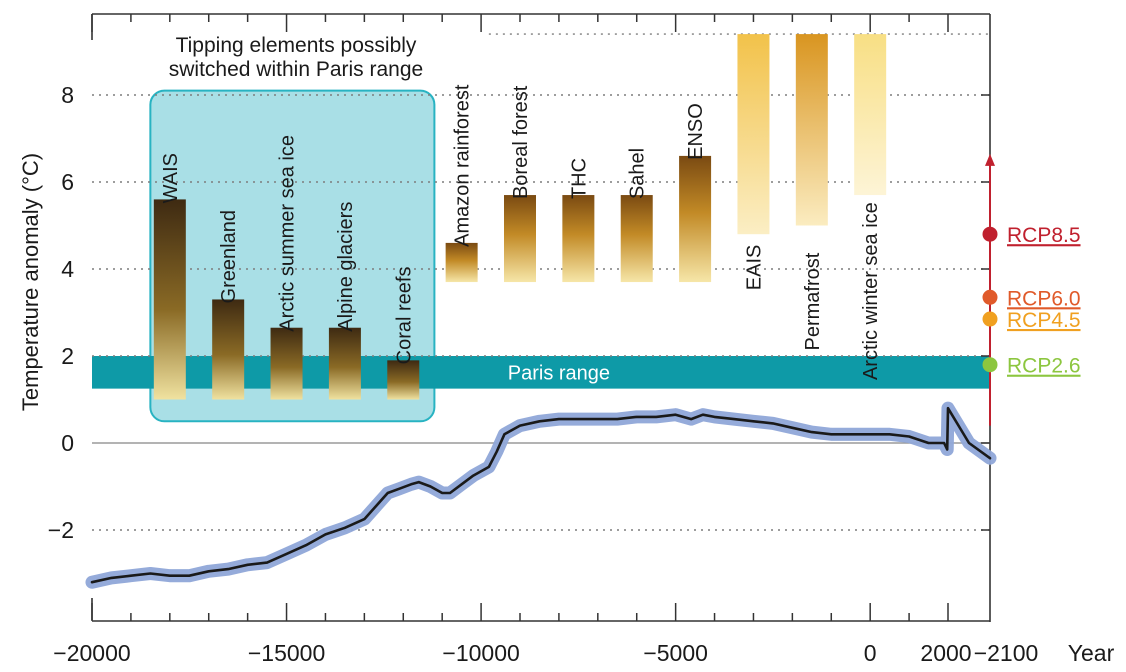 The image size is (1126, 672). What do you see at coordinates (696, 131) in the screenshot?
I see `tipping-label: ENSO` at bounding box center [696, 131].